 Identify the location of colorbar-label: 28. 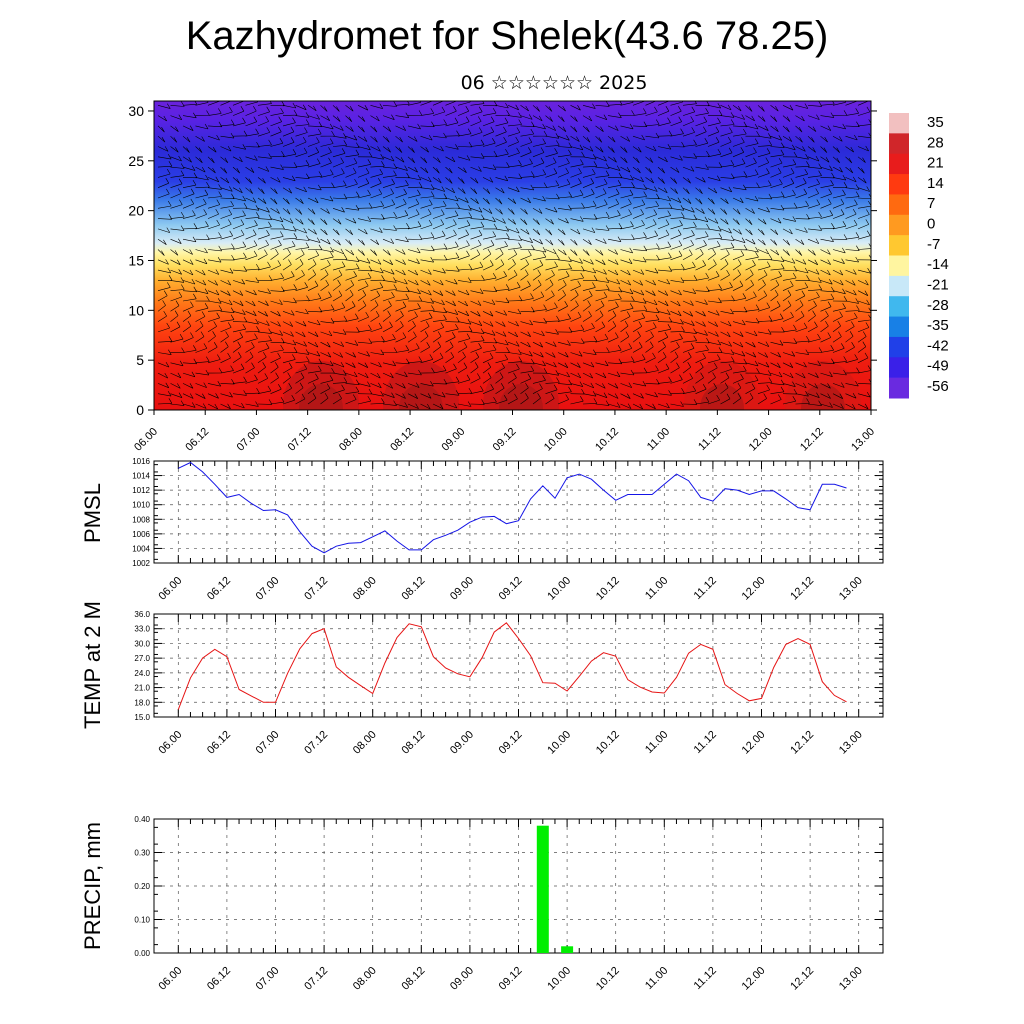
(935, 142).